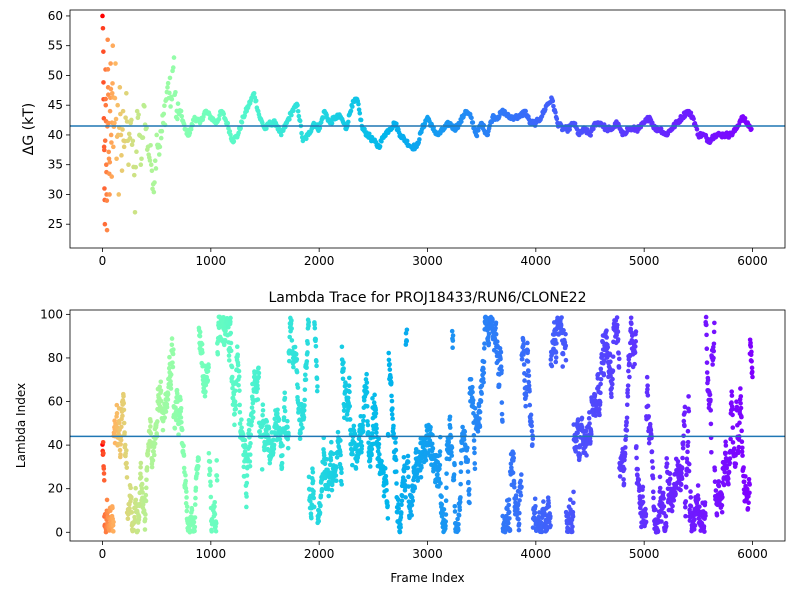 The image size is (800, 600). I want to click on x-tick-label: 6000, so click(752, 261).